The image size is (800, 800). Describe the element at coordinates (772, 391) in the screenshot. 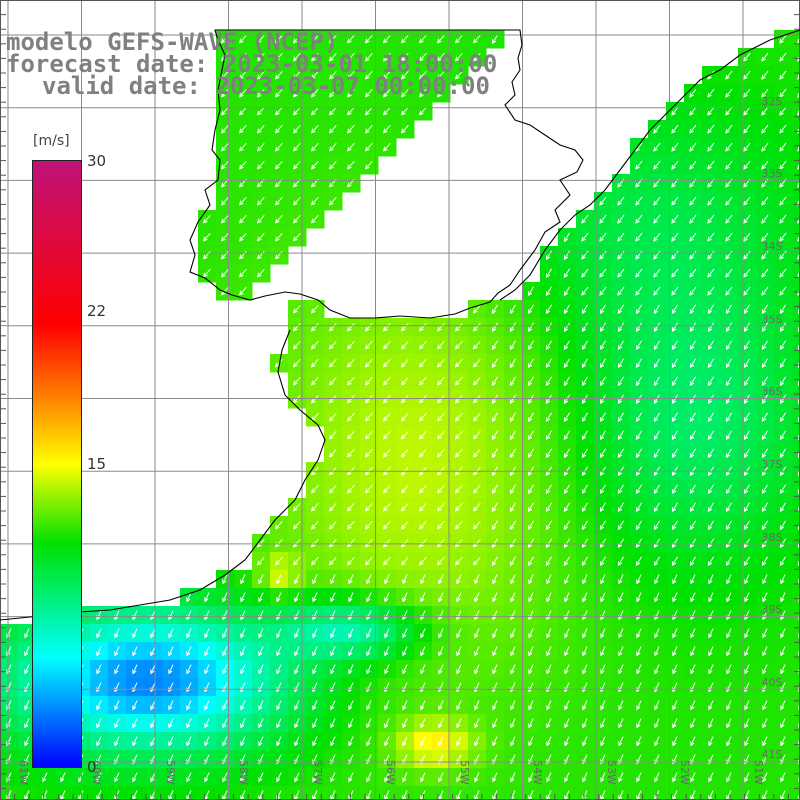

I see `lat-label: 36S` at that location.